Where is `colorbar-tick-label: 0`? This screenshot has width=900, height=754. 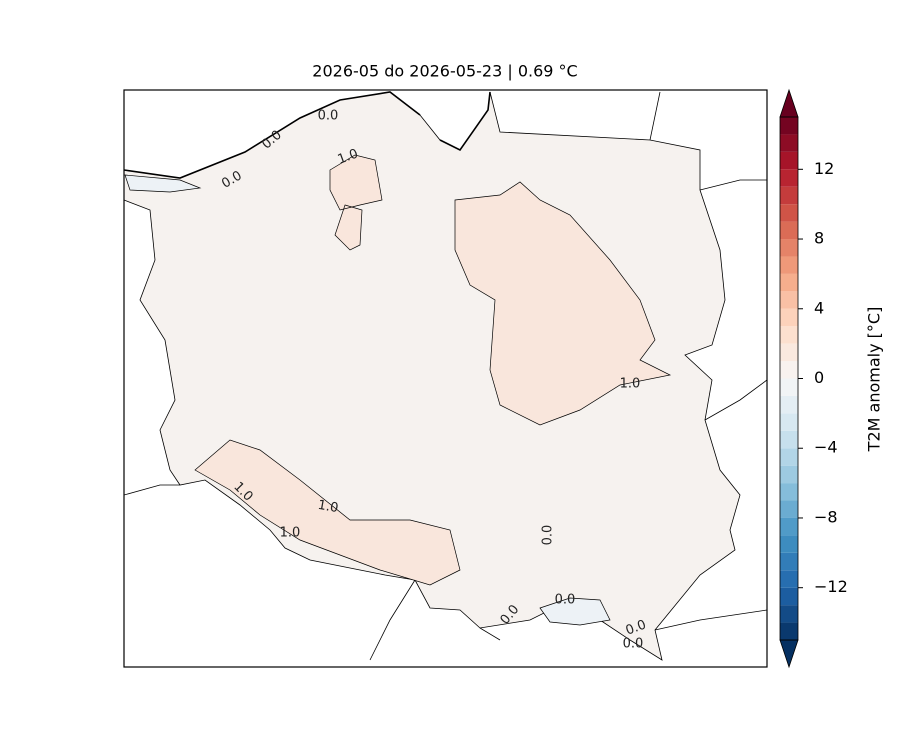 colorbar-tick-label: 0 is located at coordinates (819, 377).